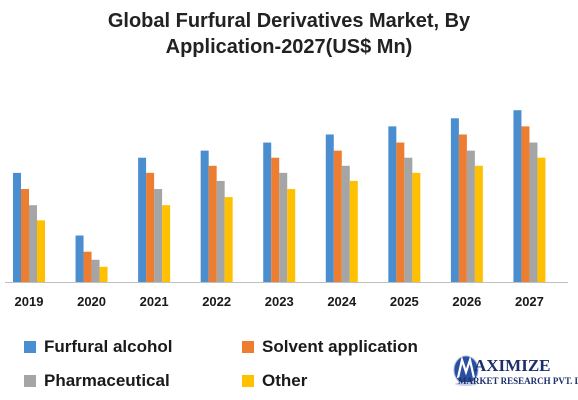  I want to click on bar-other-2023, so click(291, 235).